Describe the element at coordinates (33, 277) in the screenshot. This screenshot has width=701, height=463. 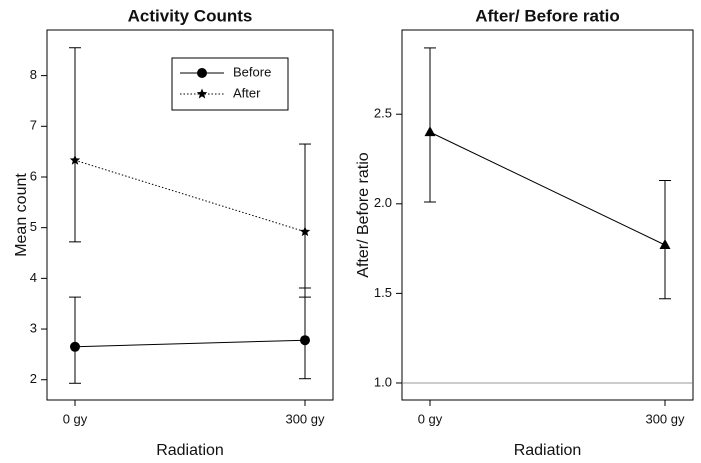
I see `y-tick-label: 4` at that location.